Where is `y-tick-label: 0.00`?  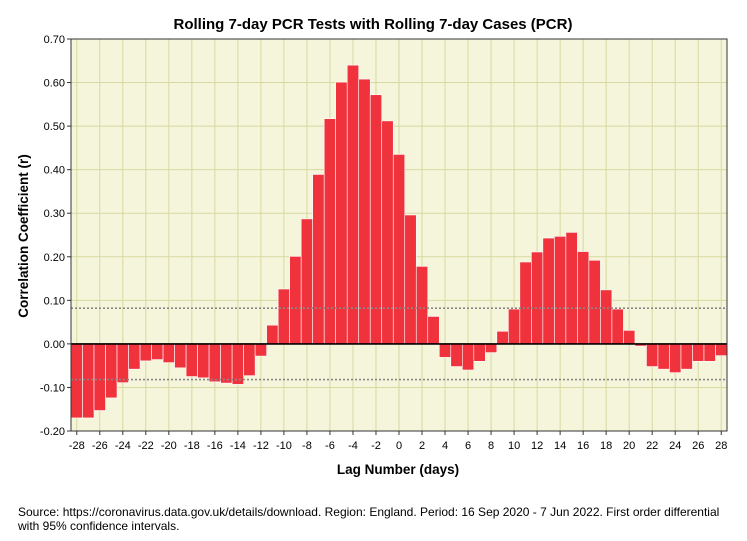
y-tick-label: 0.00 is located at coordinates (54, 345).